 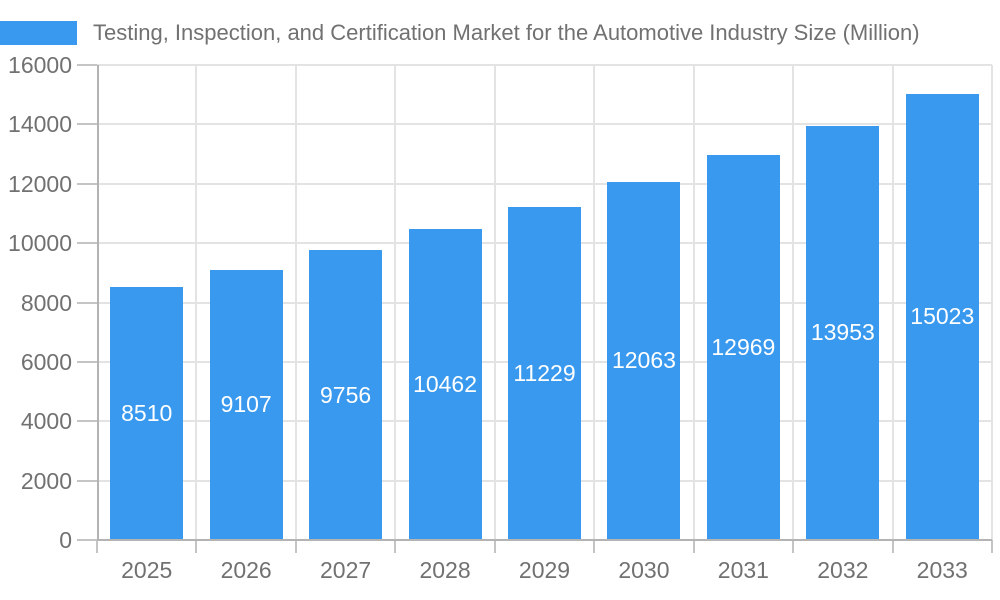 What do you see at coordinates (40, 243) in the screenshot?
I see `y-axis-label: 10000` at bounding box center [40, 243].